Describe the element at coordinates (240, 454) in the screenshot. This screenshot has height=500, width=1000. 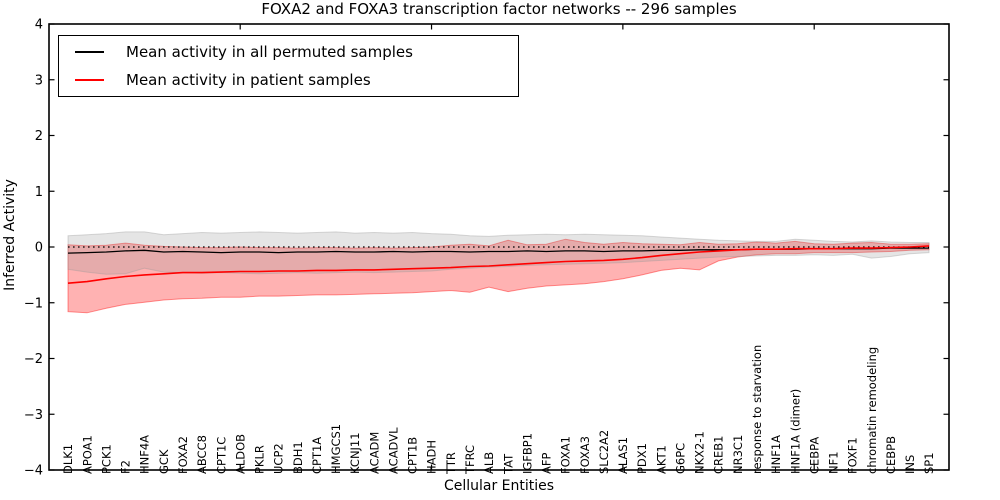
I see `x-category-label: ALDOB` at that location.